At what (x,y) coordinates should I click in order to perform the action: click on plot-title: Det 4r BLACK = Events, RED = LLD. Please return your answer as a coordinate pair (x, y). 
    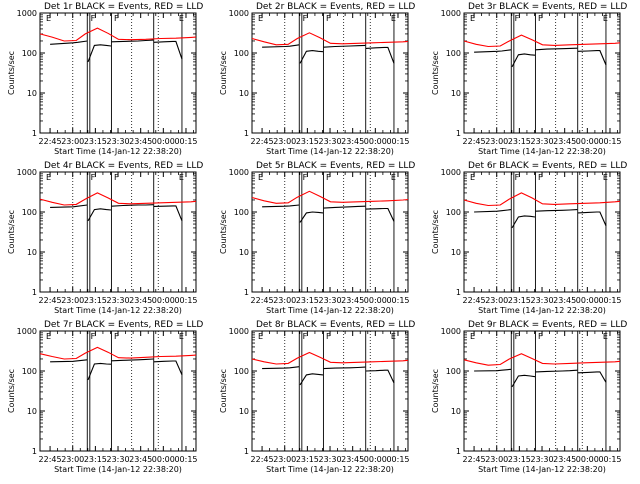
    Looking at the image, I should click on (123, 166).